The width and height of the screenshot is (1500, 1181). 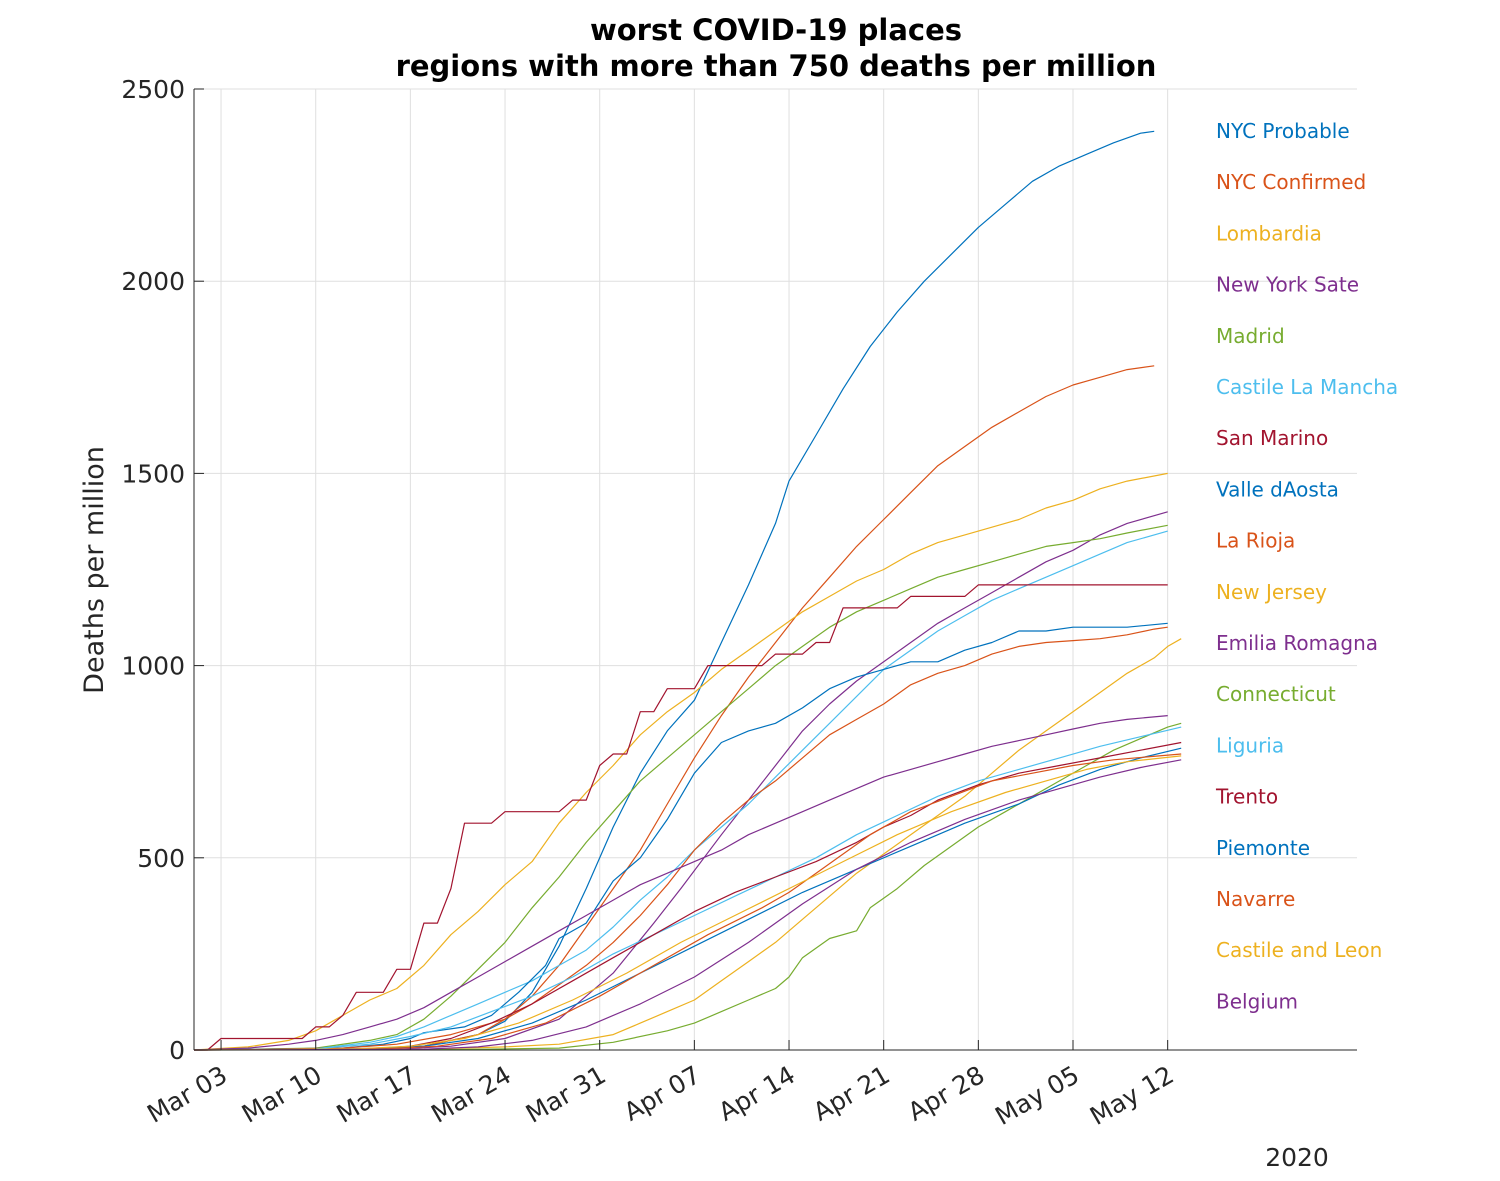 I want to click on x-axis-year-label: 2020, so click(x=1297, y=1157).